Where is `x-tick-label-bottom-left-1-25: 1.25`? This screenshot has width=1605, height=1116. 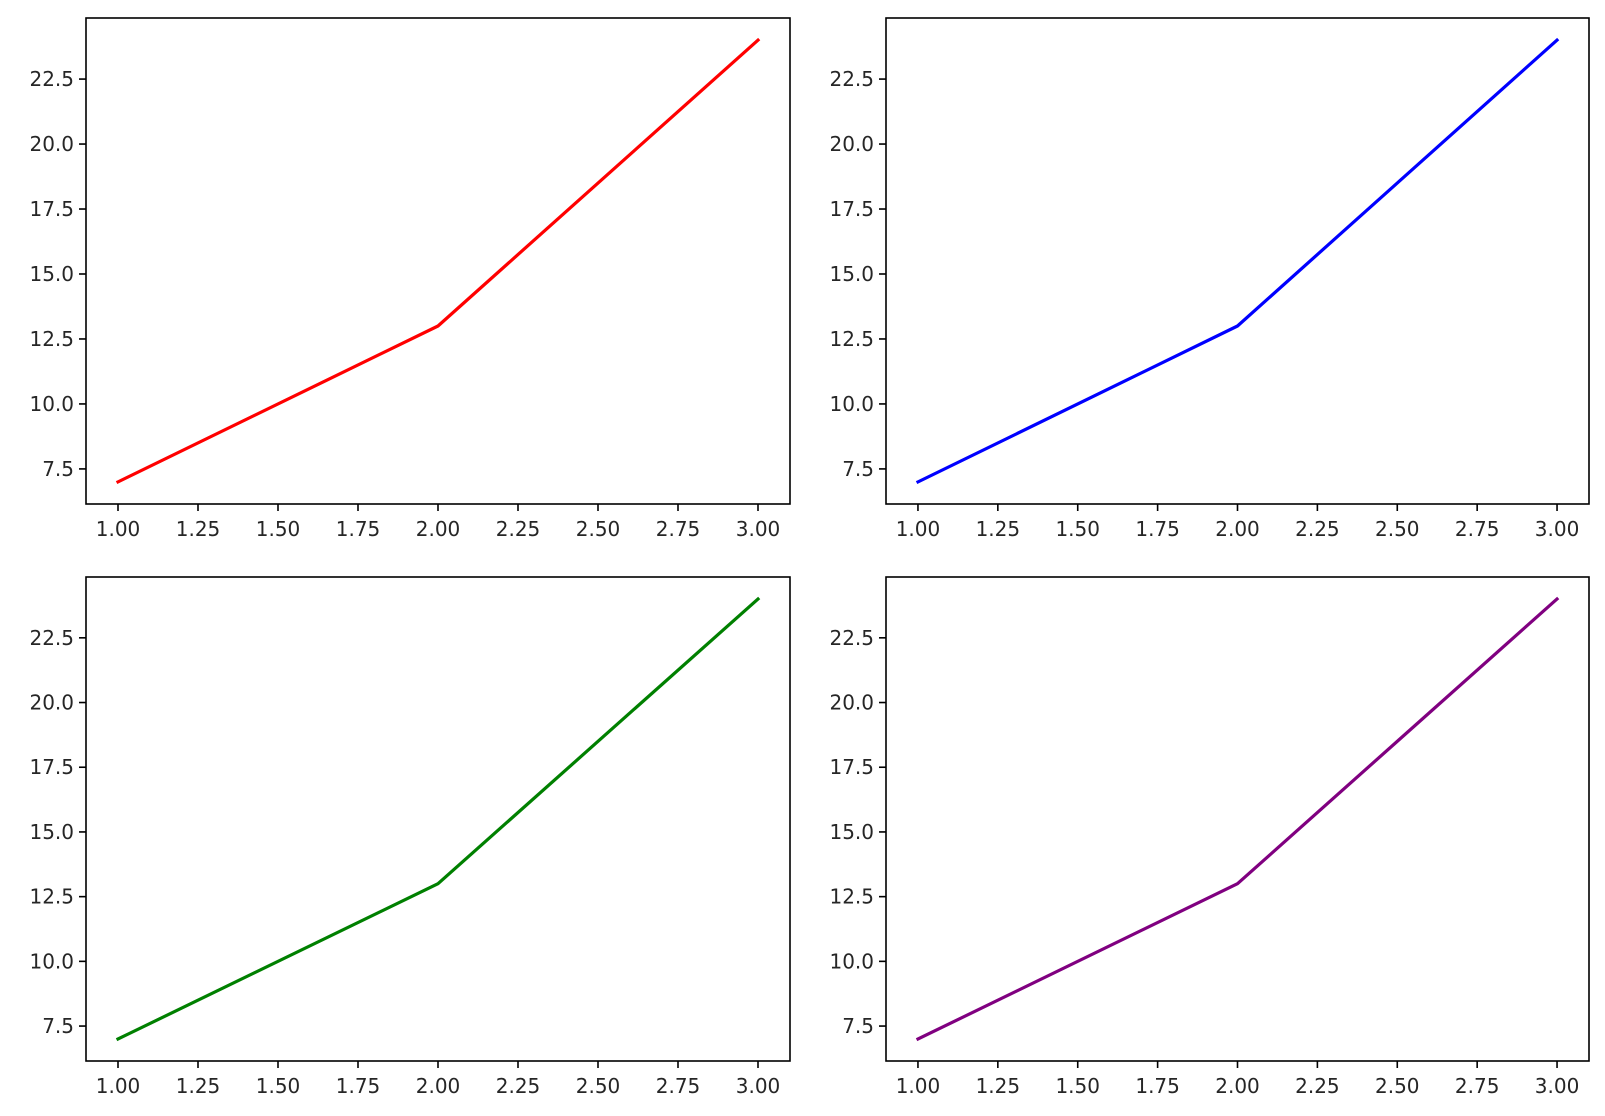
x-tick-label-bottom-left-1-25: 1.25 is located at coordinates (198, 1086).